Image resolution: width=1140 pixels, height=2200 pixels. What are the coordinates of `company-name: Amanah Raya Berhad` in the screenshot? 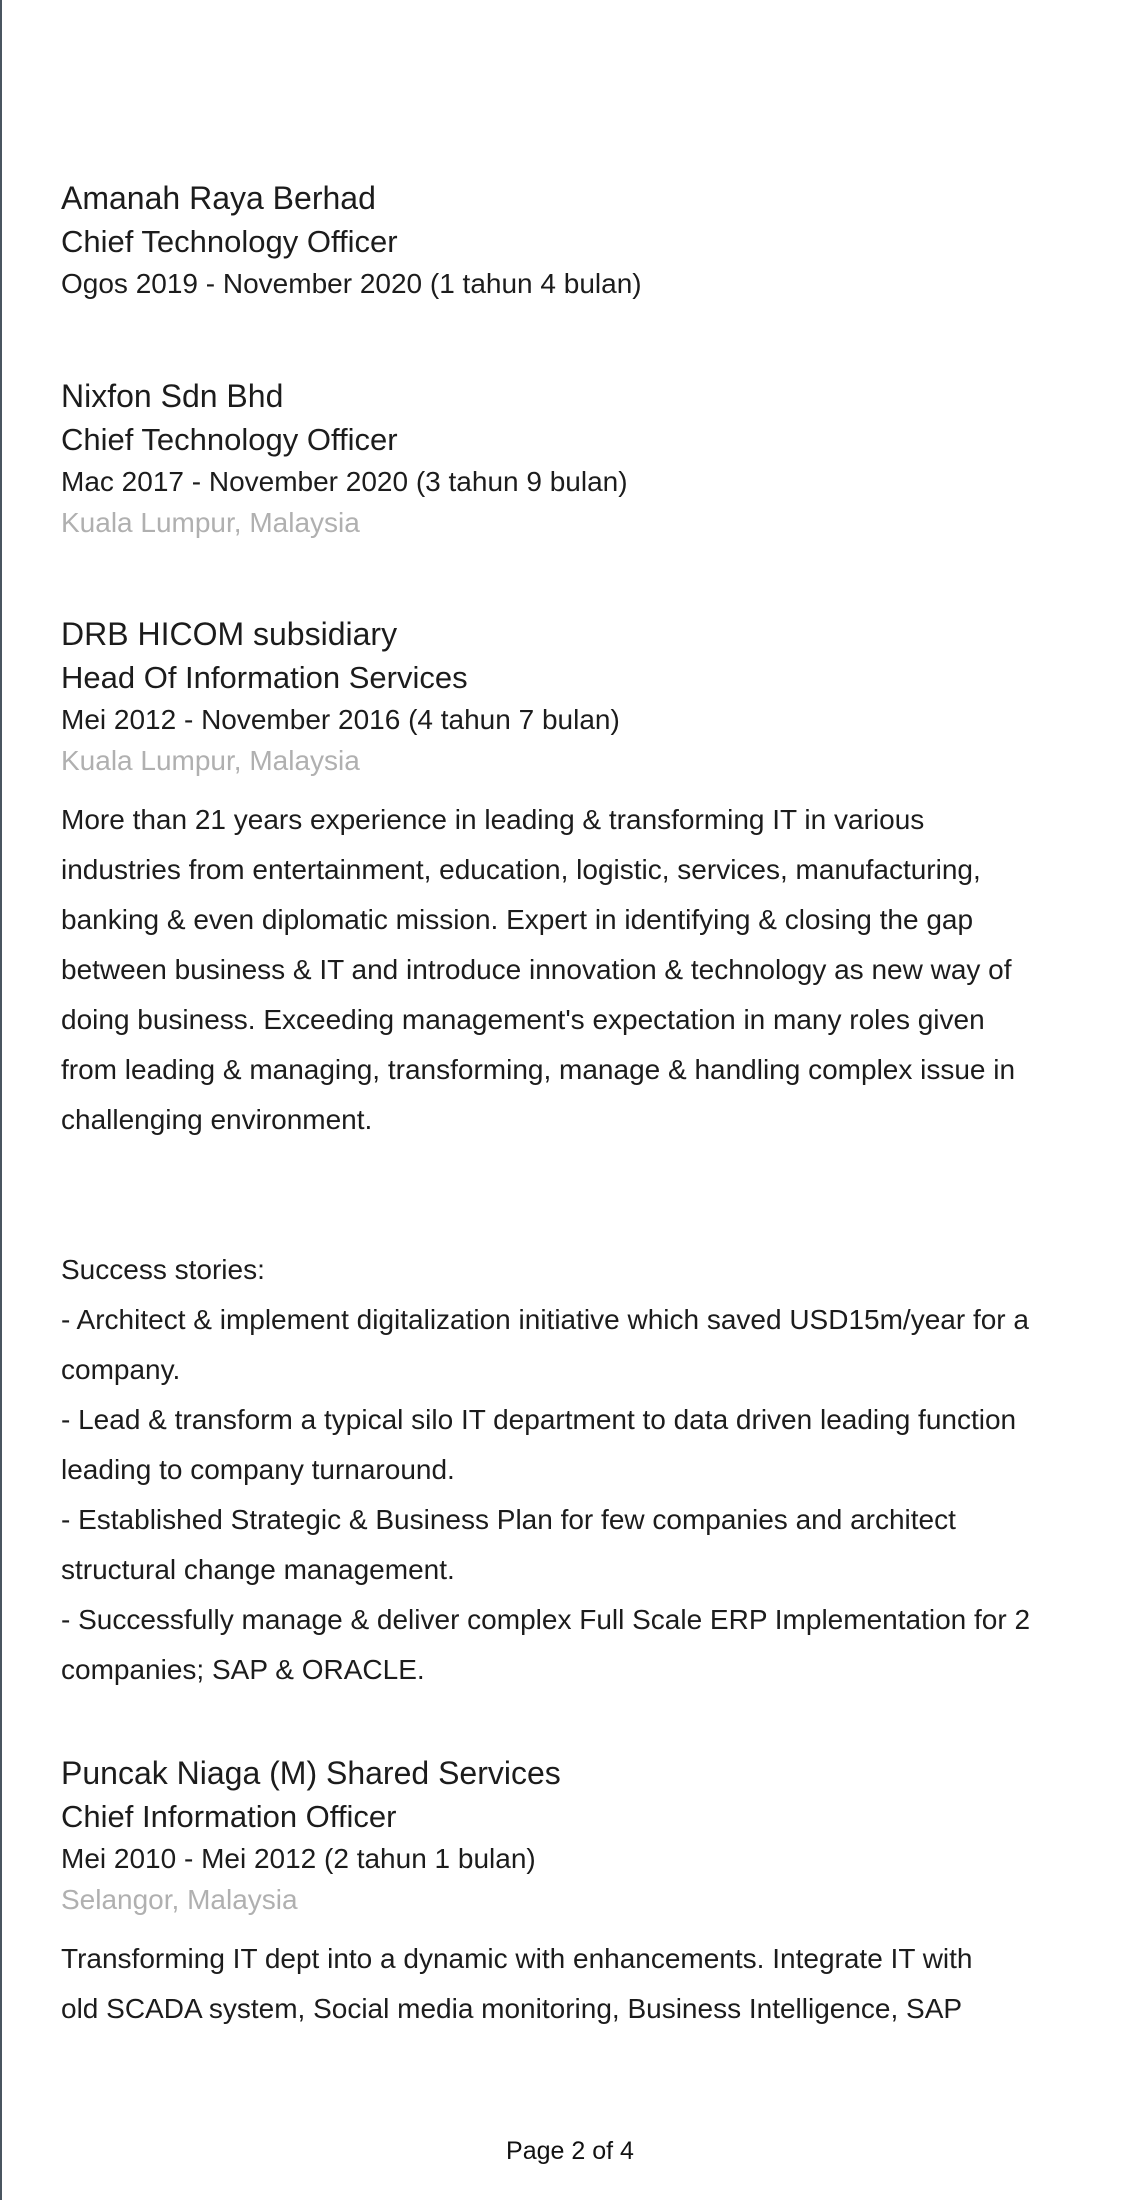 It's located at (218, 198).